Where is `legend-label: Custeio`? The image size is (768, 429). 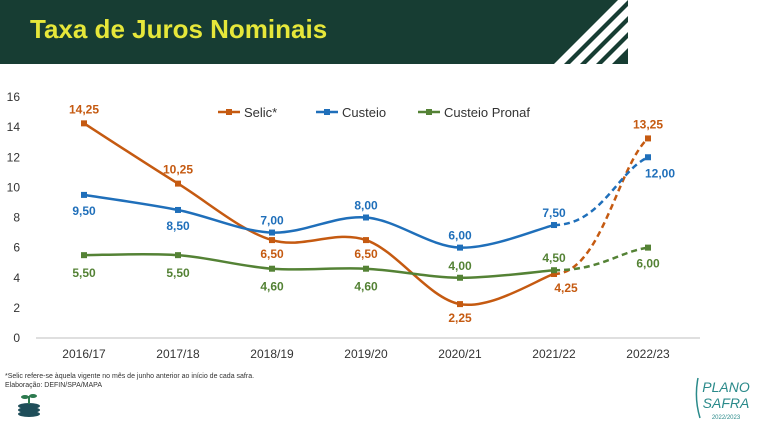
legend-label: Custeio is located at coordinates (364, 112).